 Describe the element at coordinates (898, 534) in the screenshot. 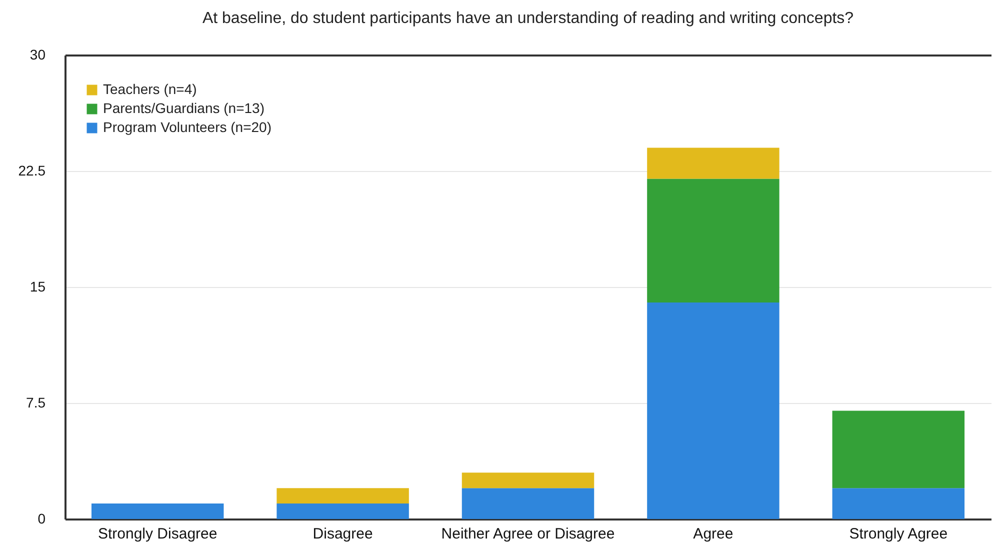

I see `x-tick-label: Strongly Agree` at that location.